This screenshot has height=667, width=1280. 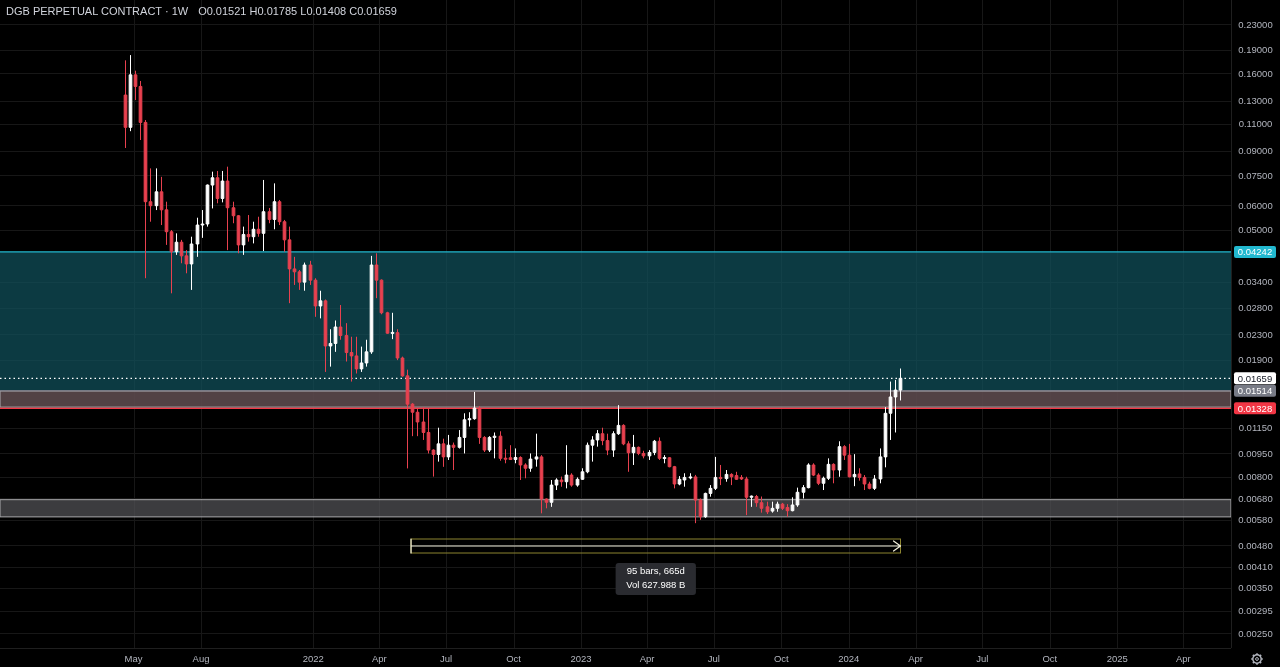 I want to click on annotation: Vol 627.988 B, so click(x=656, y=584).